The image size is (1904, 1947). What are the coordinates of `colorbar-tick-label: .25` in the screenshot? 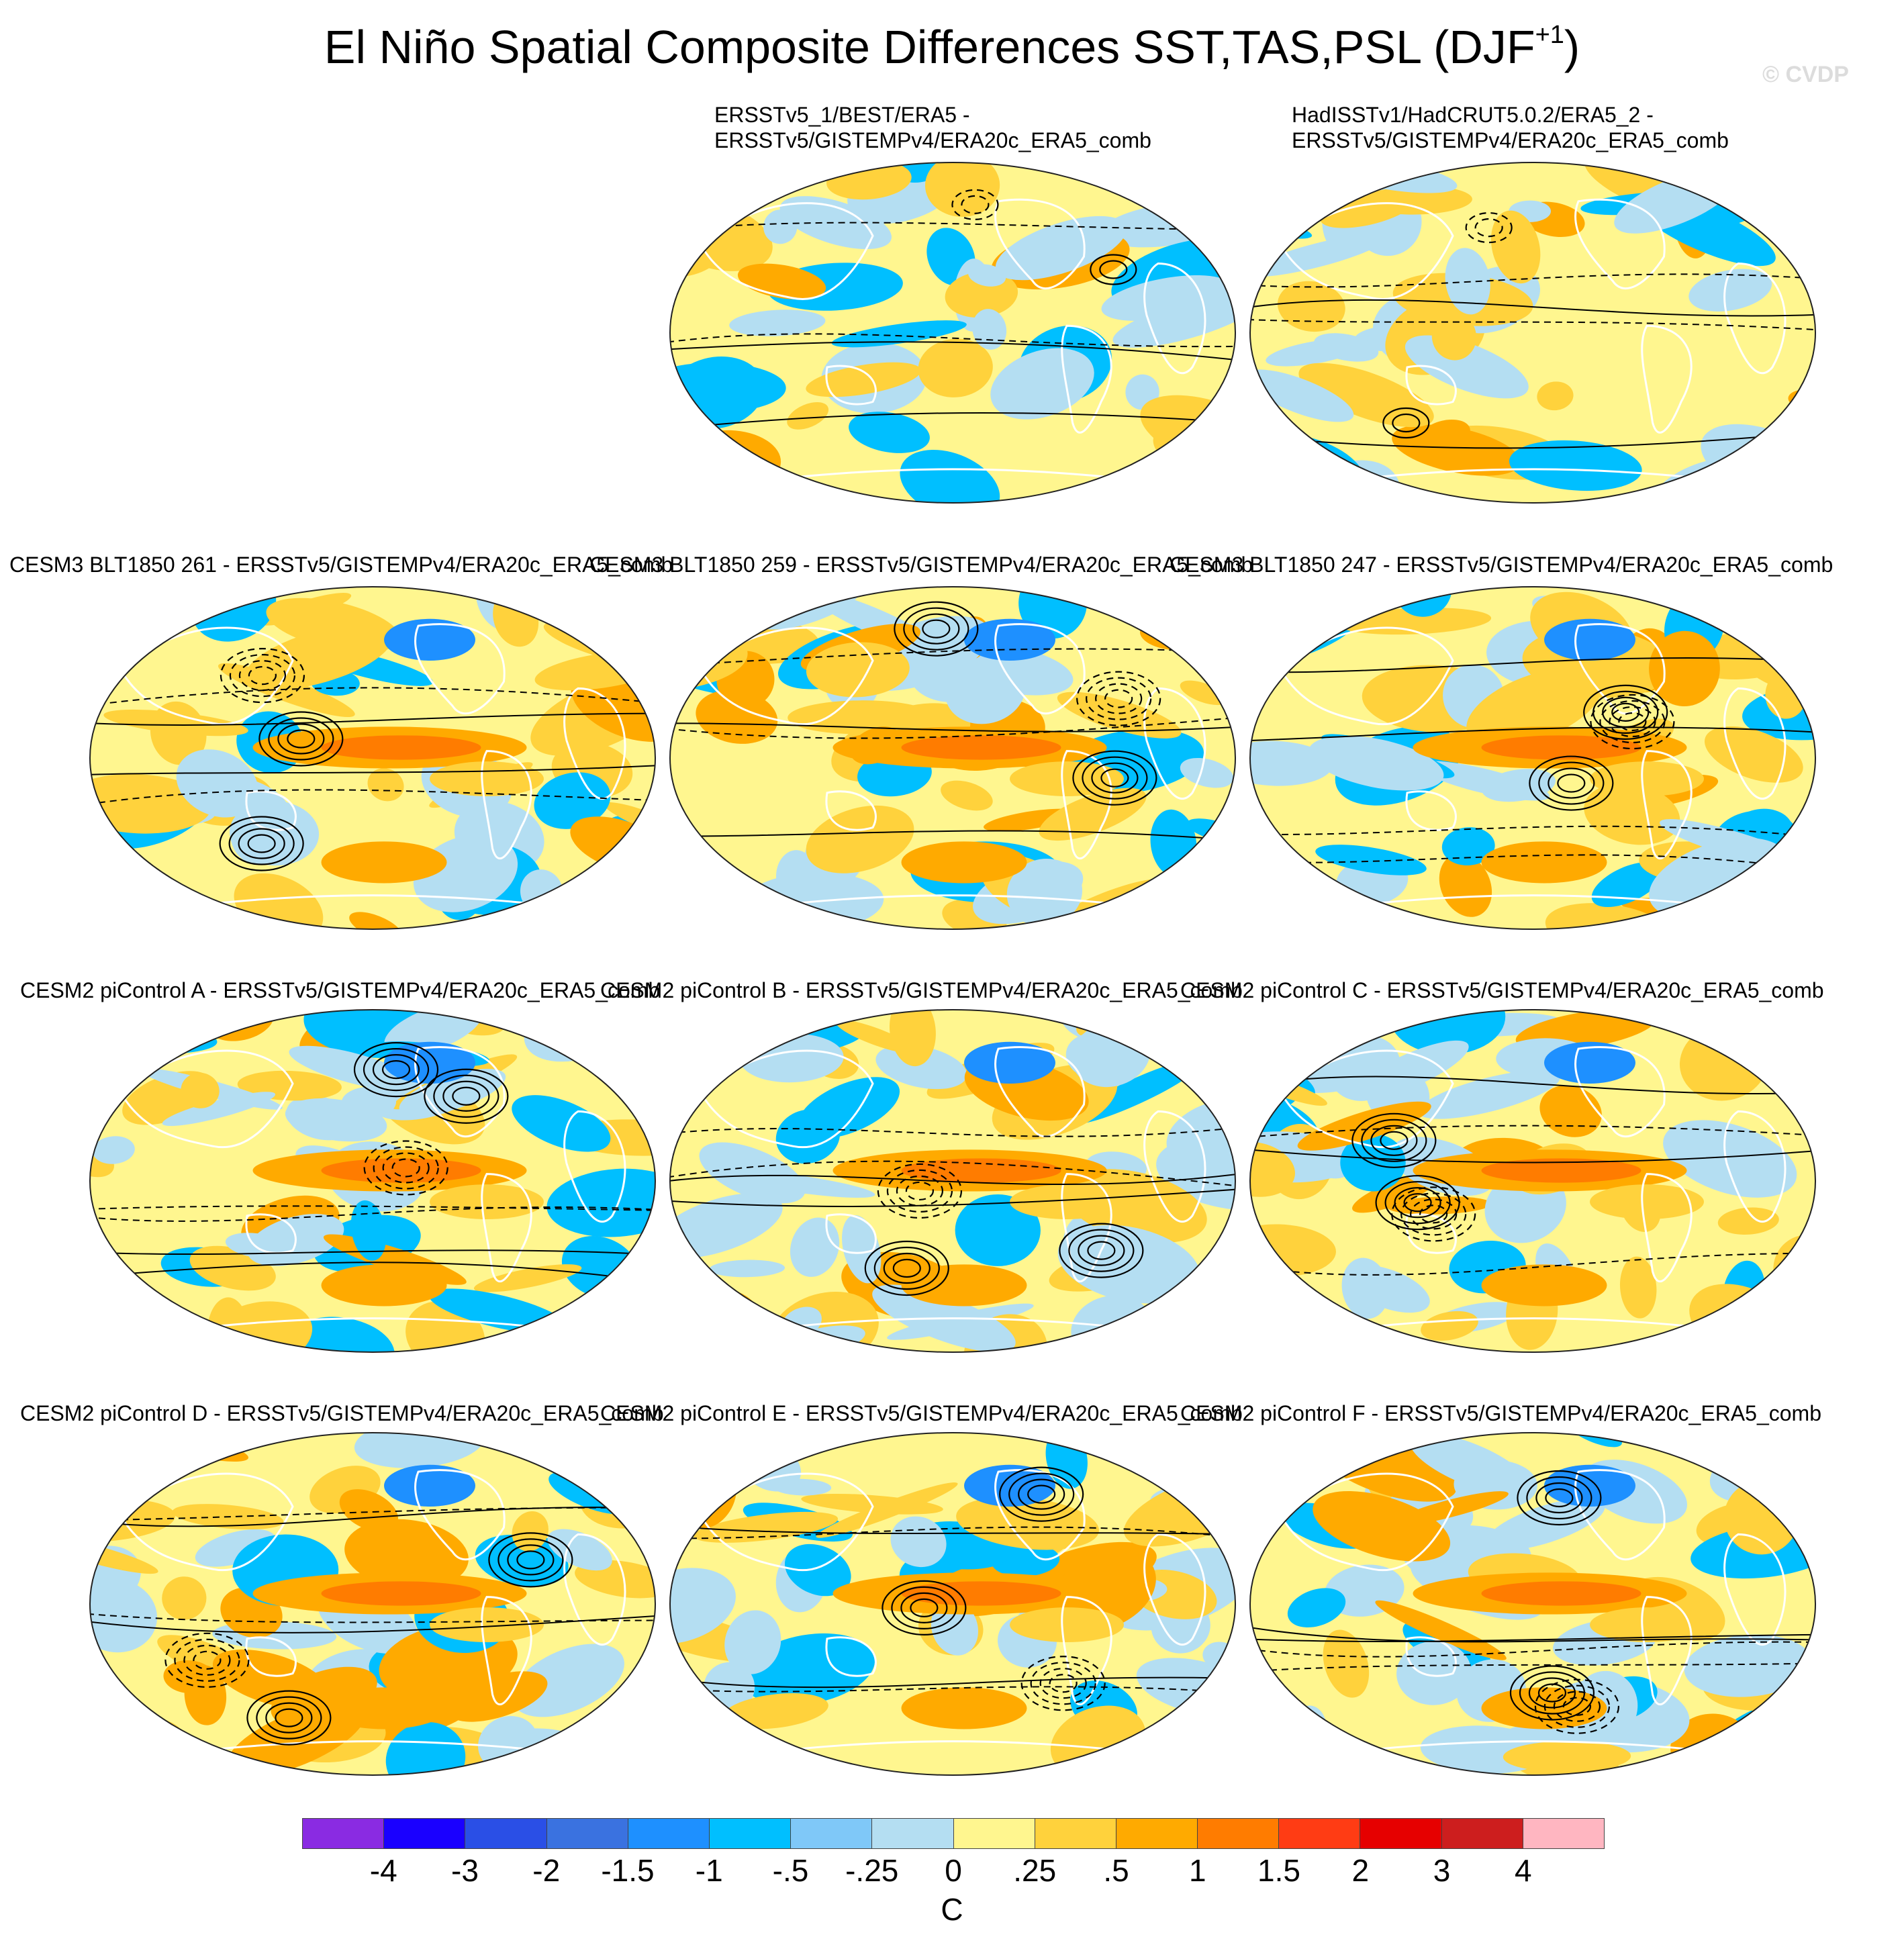 It's located at (1035, 1870).